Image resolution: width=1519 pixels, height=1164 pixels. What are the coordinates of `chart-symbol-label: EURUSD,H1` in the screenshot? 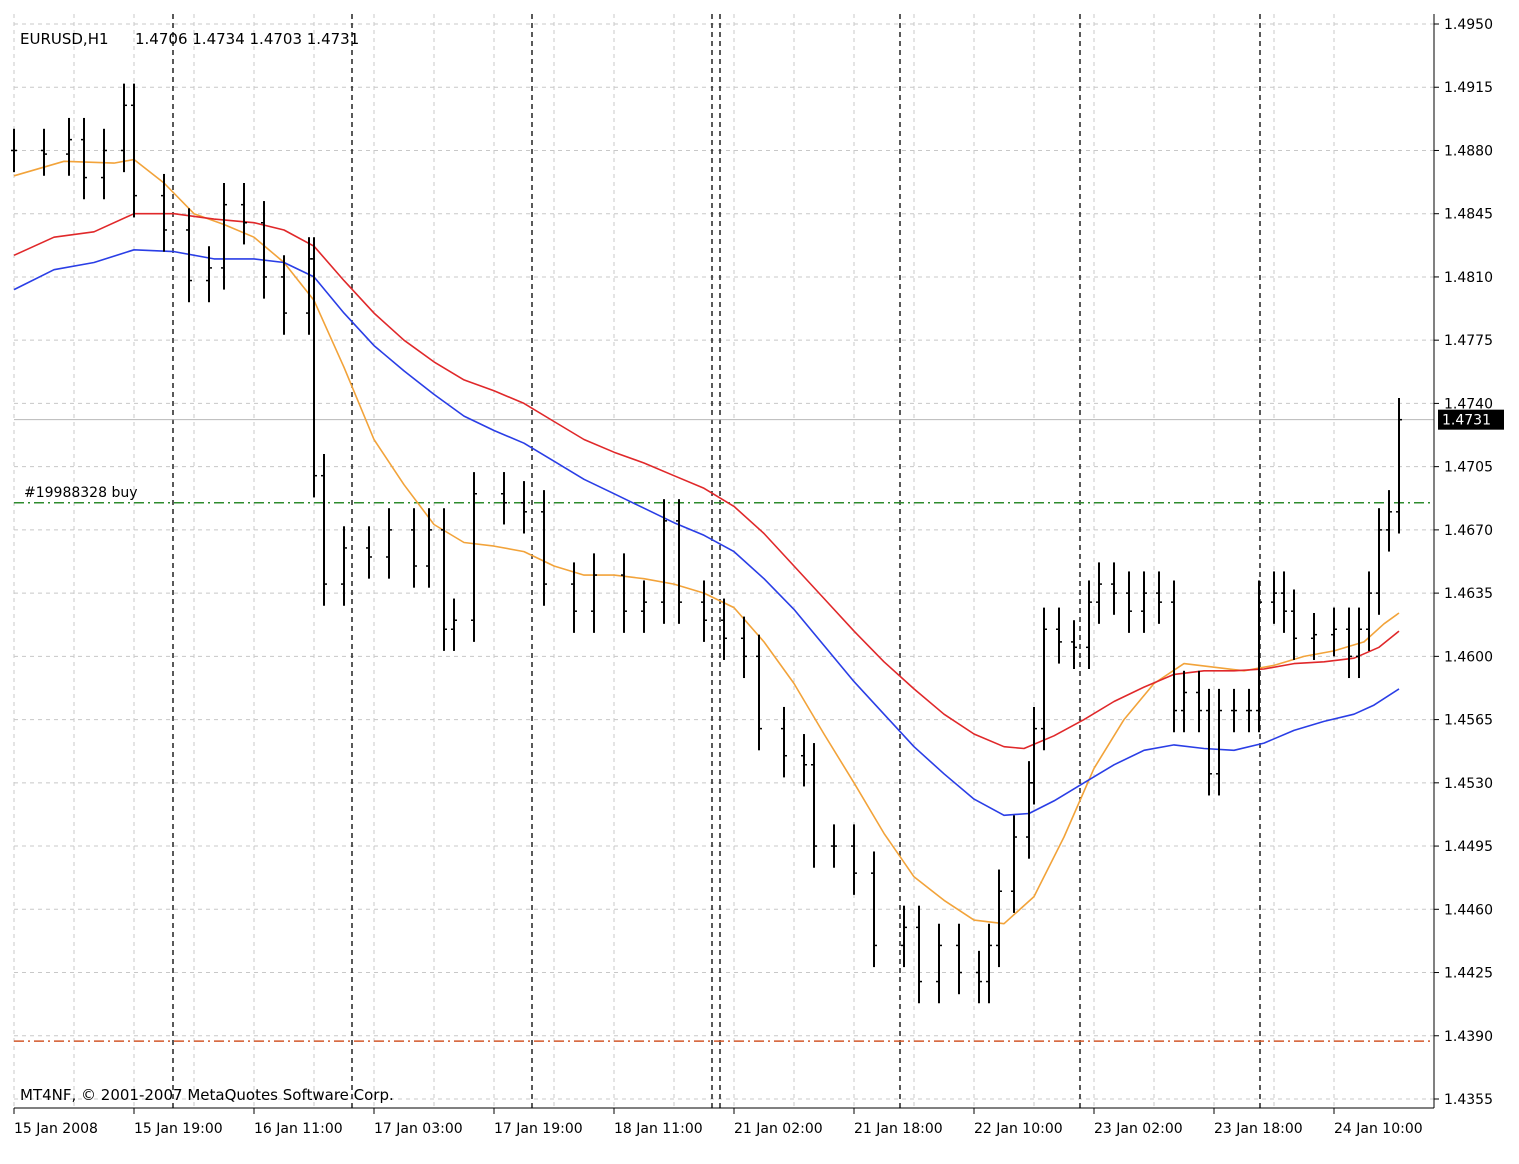 It's located at (64, 39).